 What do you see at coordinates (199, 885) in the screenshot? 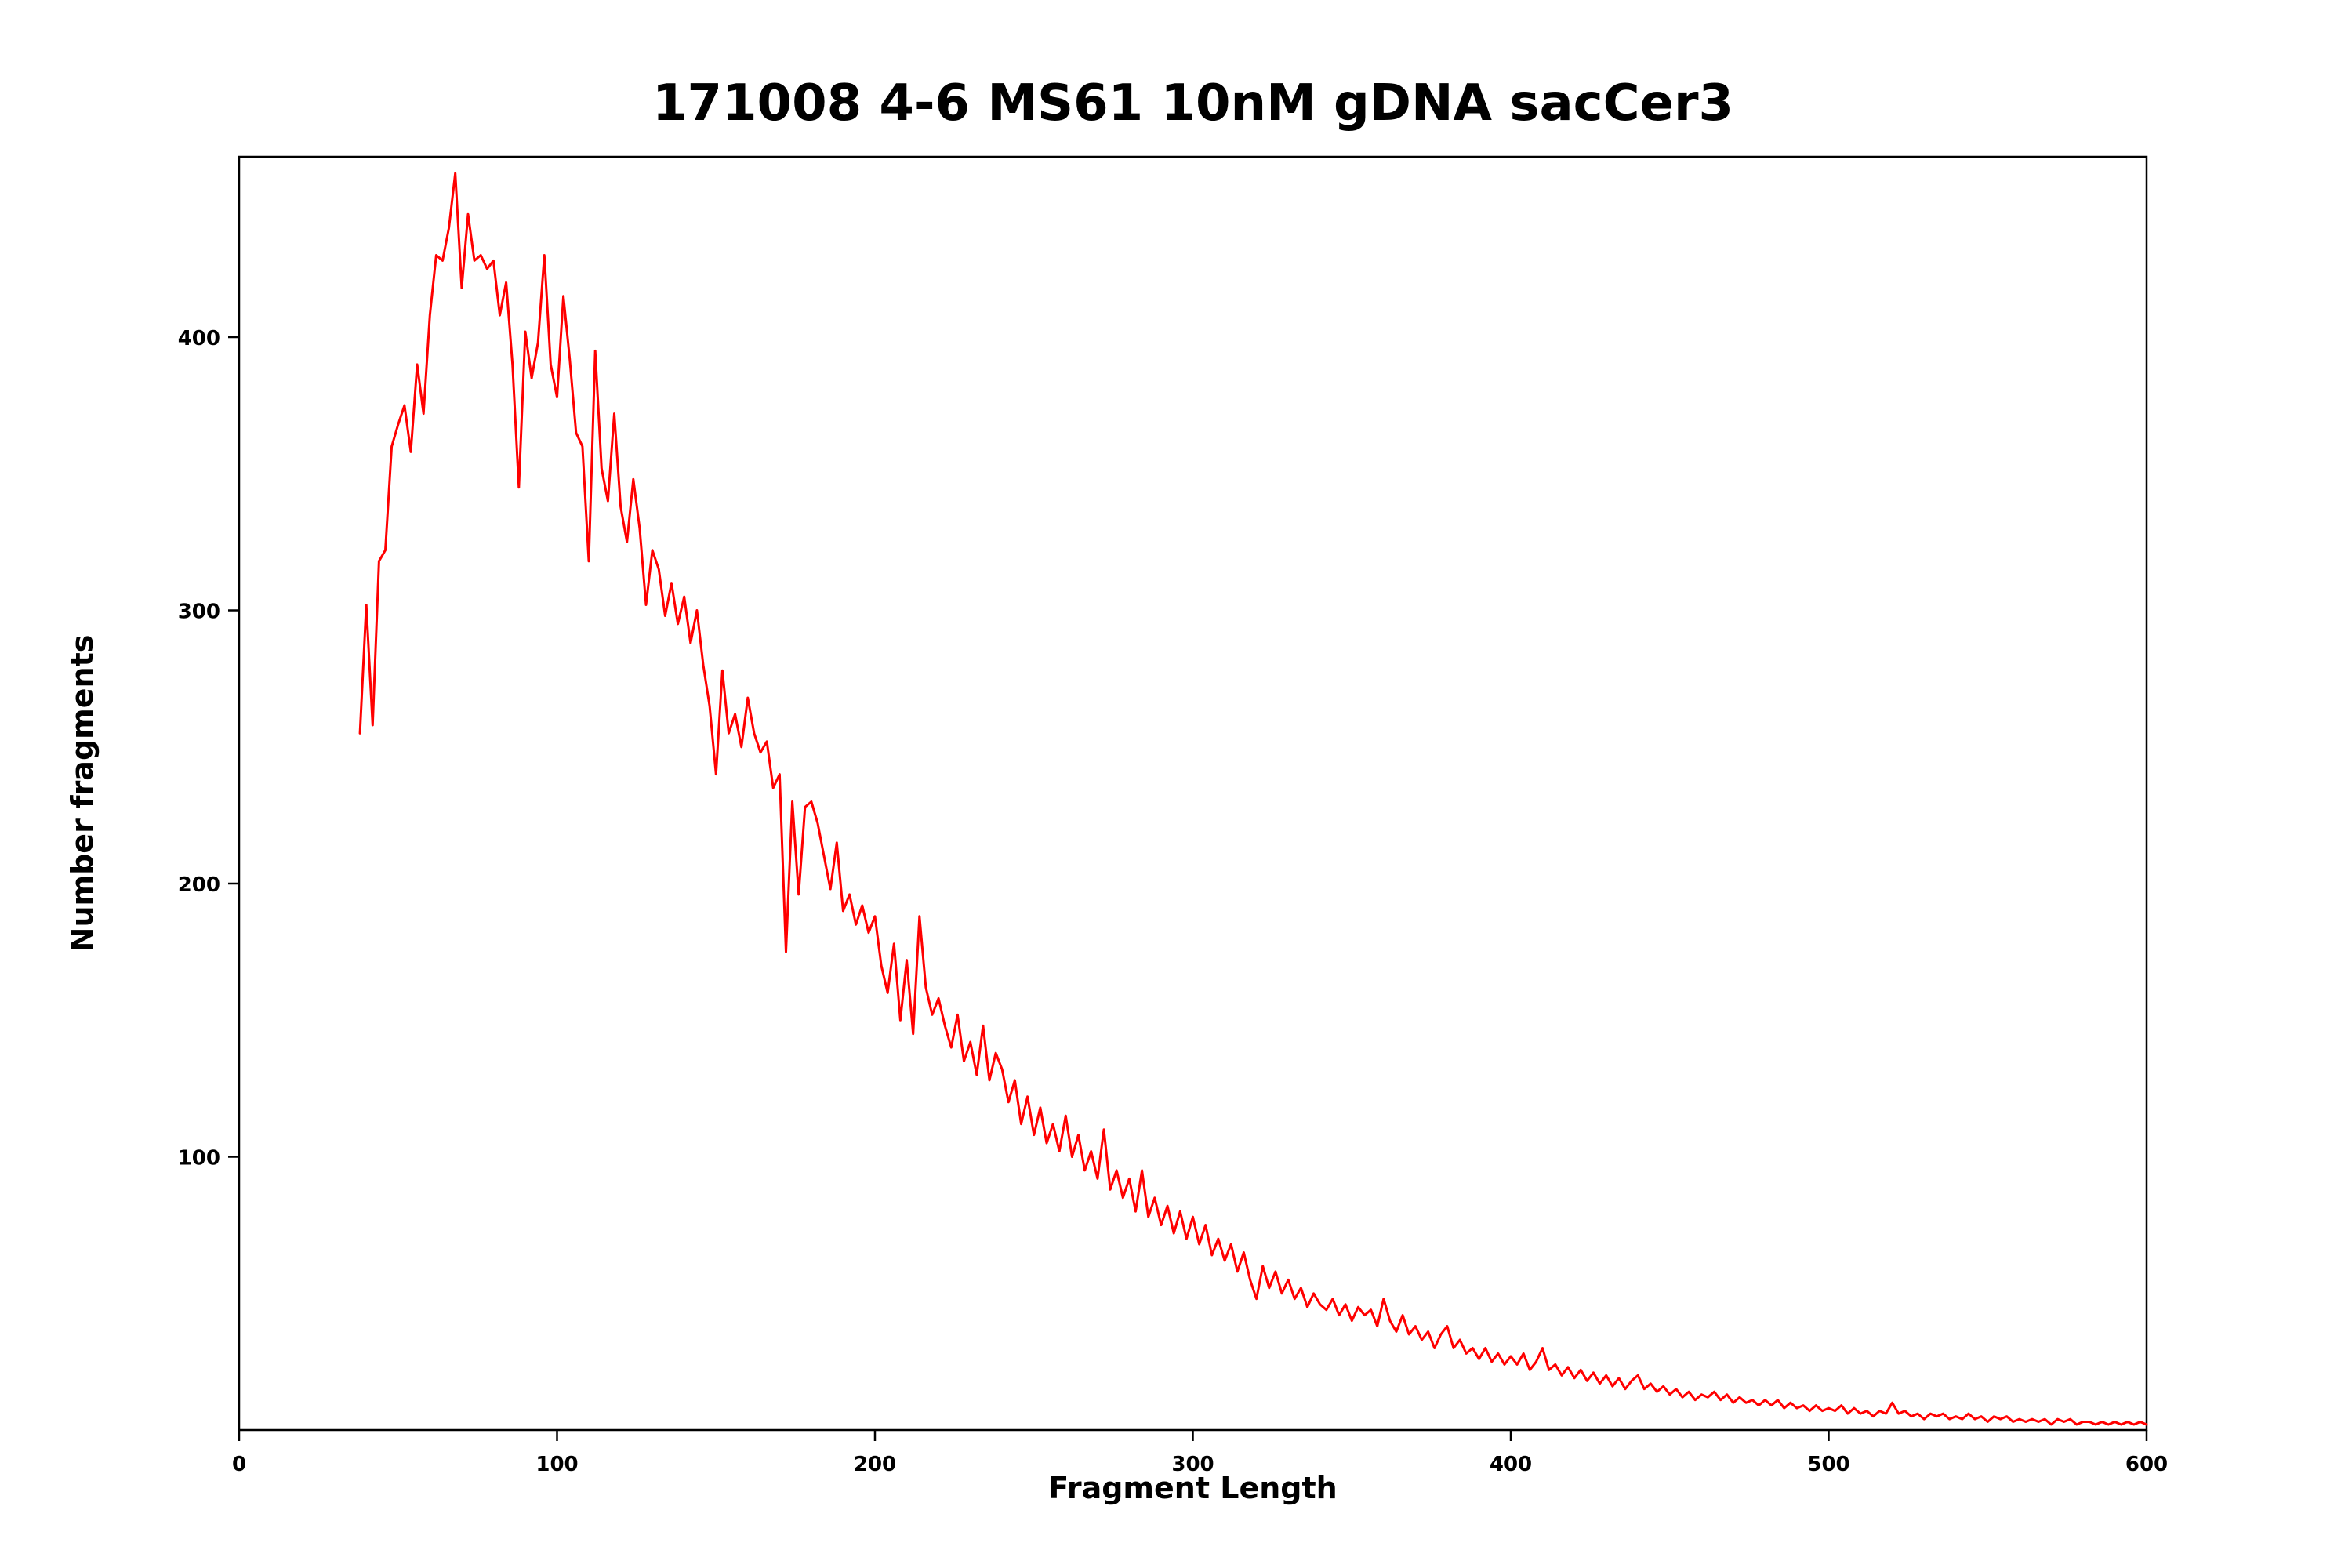
I see `y-tick-label: 200` at bounding box center [199, 885].